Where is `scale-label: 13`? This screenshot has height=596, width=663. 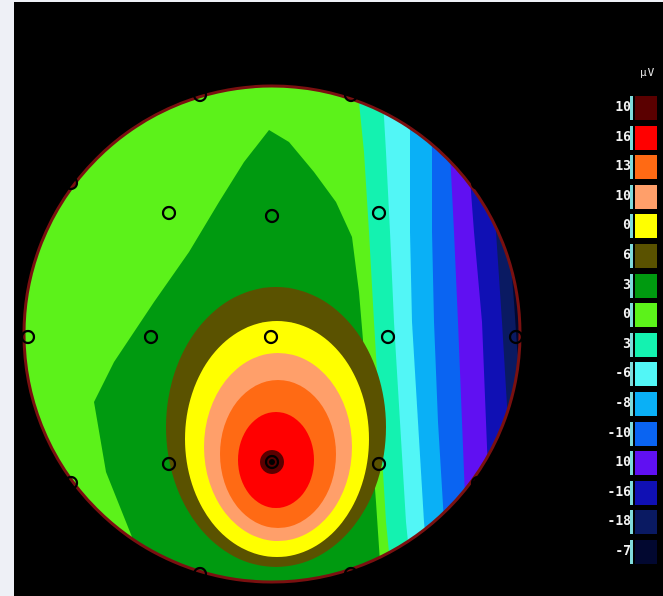
scale-label: 13 is located at coordinates (623, 167).